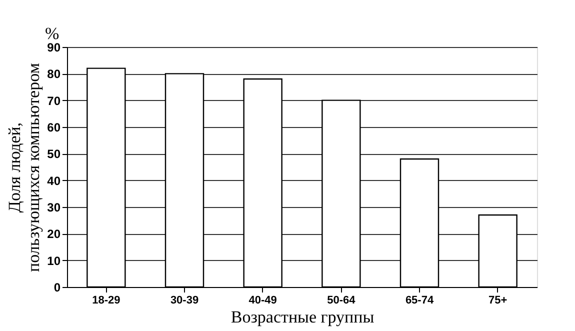  I want to click on y-tick-label: 90, so click(54, 47).